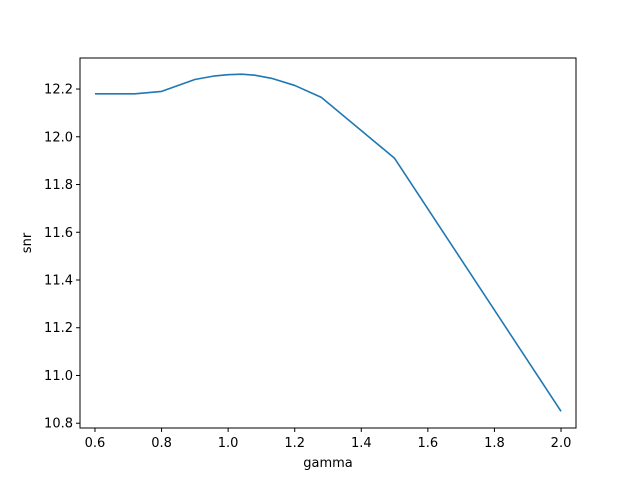 The width and height of the screenshot is (640, 480). Describe the element at coordinates (58, 233) in the screenshot. I see `y-tick-label: 11.6` at that location.